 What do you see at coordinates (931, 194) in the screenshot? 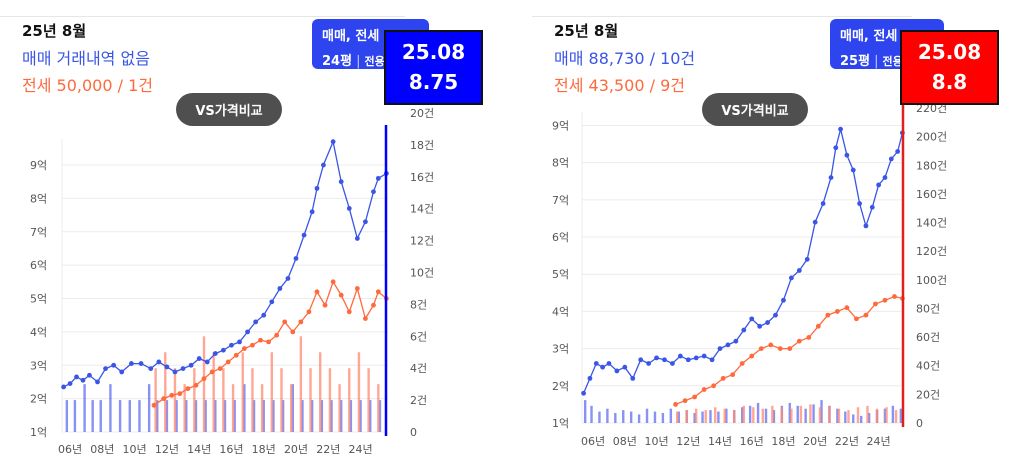
I see `y2-tick-label: 160건` at bounding box center [931, 194].